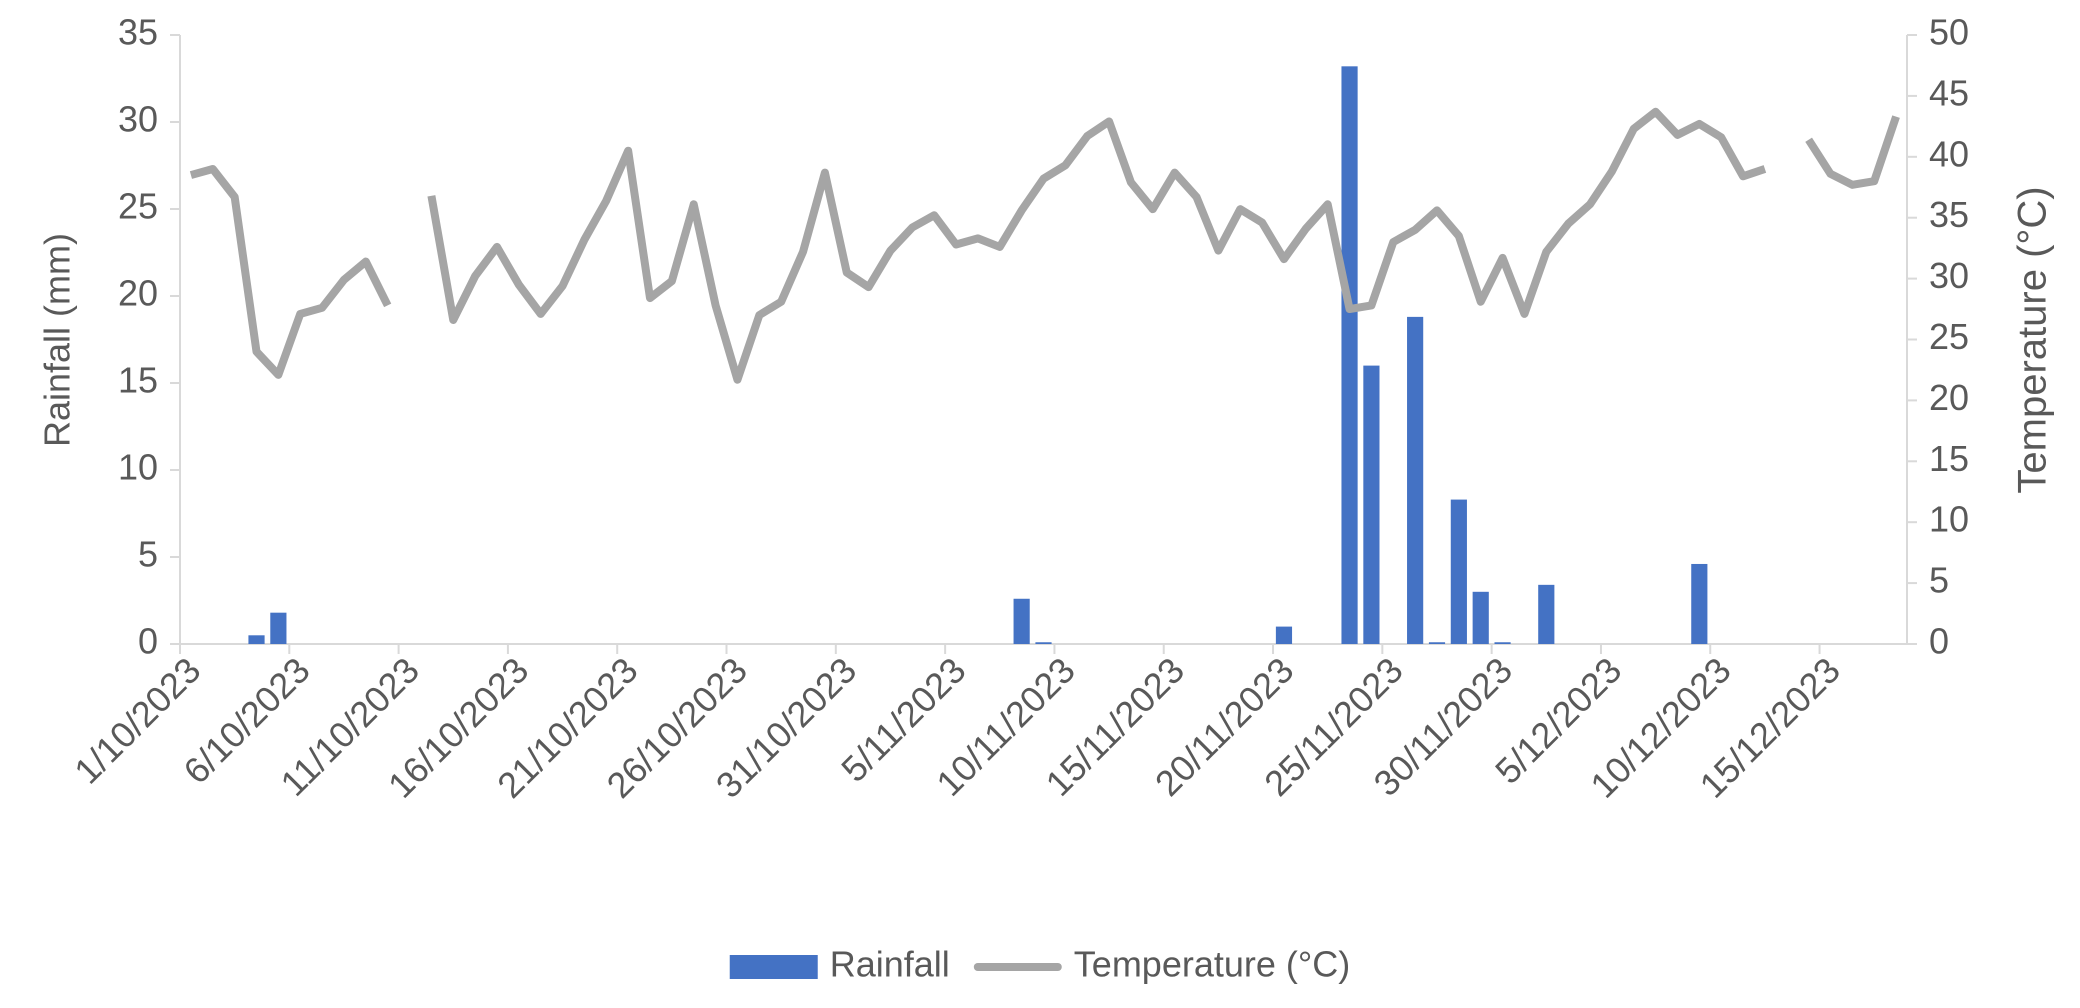 The image size is (2080, 1008). What do you see at coordinates (57, 340) in the screenshot?
I see `y-axis-label: Rainfall (mm)` at bounding box center [57, 340].